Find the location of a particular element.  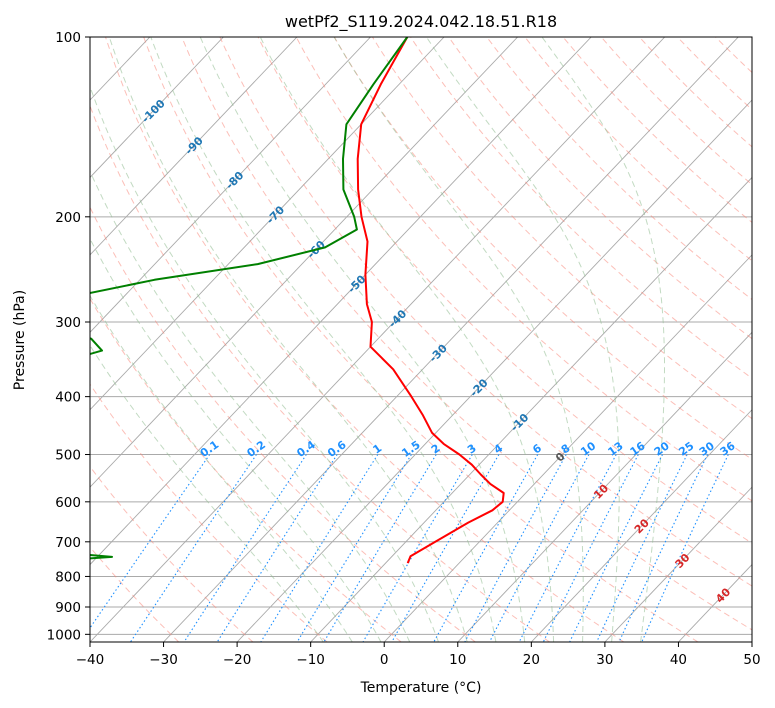

x-tick-label: 40 is located at coordinates (678, 660).